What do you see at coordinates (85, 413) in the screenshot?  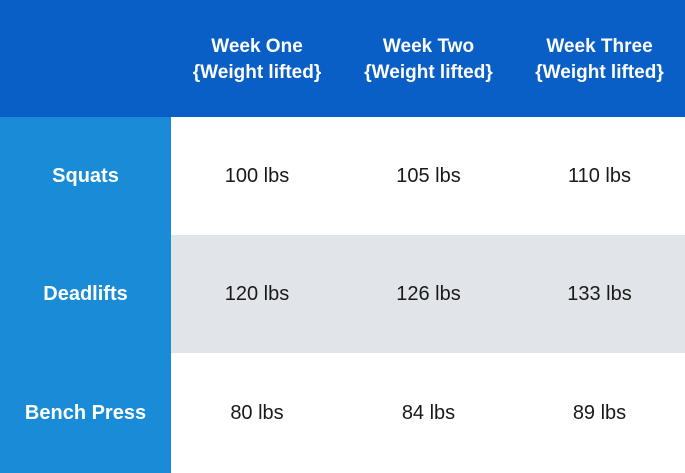 I see `row-header-bench-press: Bench Press` at bounding box center [85, 413].